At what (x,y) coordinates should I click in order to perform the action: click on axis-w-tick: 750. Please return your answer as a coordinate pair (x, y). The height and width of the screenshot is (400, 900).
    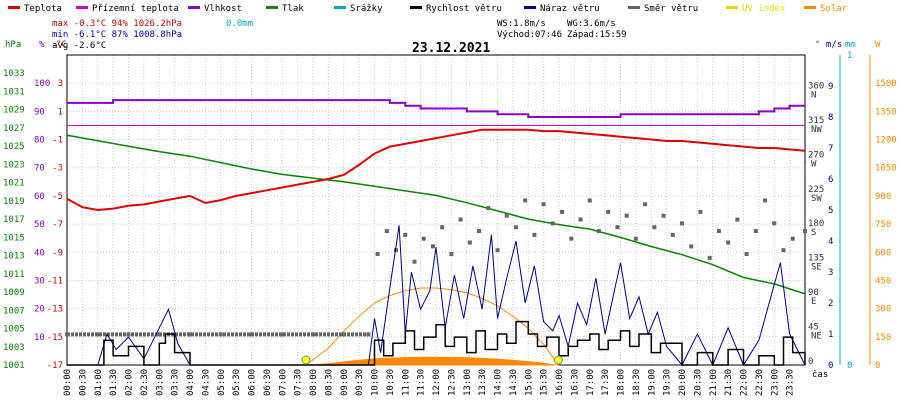
    Looking at the image, I should click on (883, 225).